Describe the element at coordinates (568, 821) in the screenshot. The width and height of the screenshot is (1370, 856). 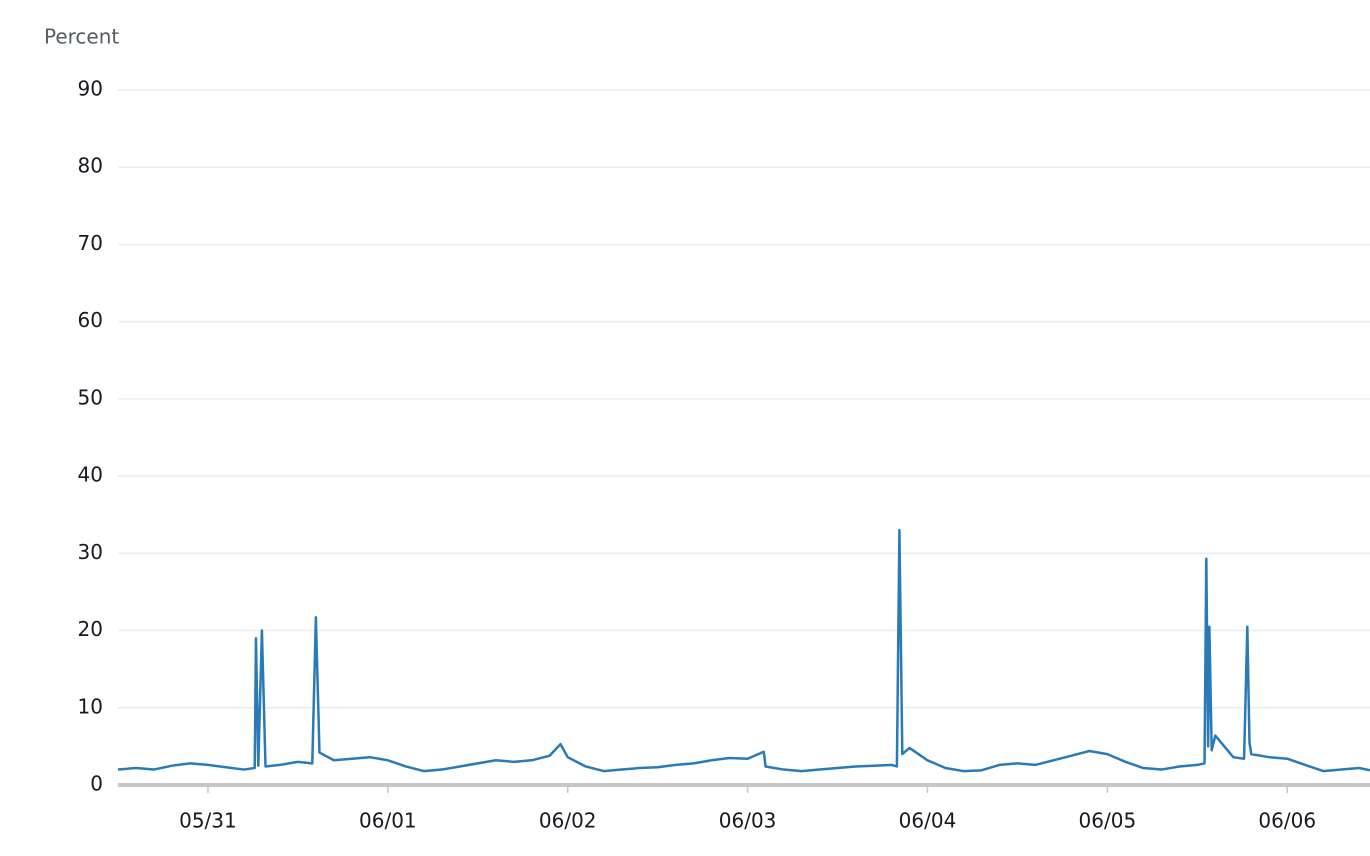
I see `x-tick-label: 06/02` at that location.